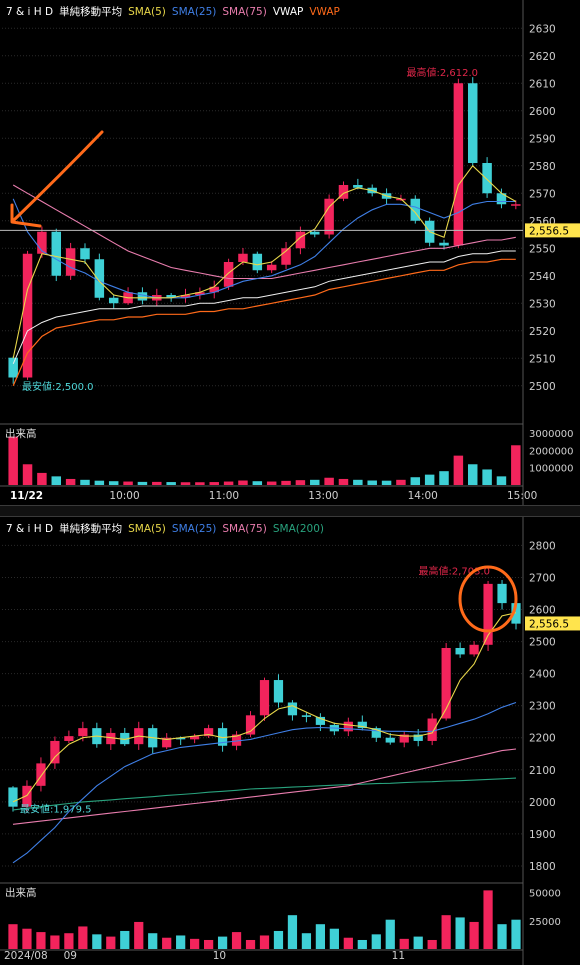 This screenshot has height=965, width=580. What do you see at coordinates (542, 84) in the screenshot?
I see `y-tick-label: 2610` at bounding box center [542, 84].